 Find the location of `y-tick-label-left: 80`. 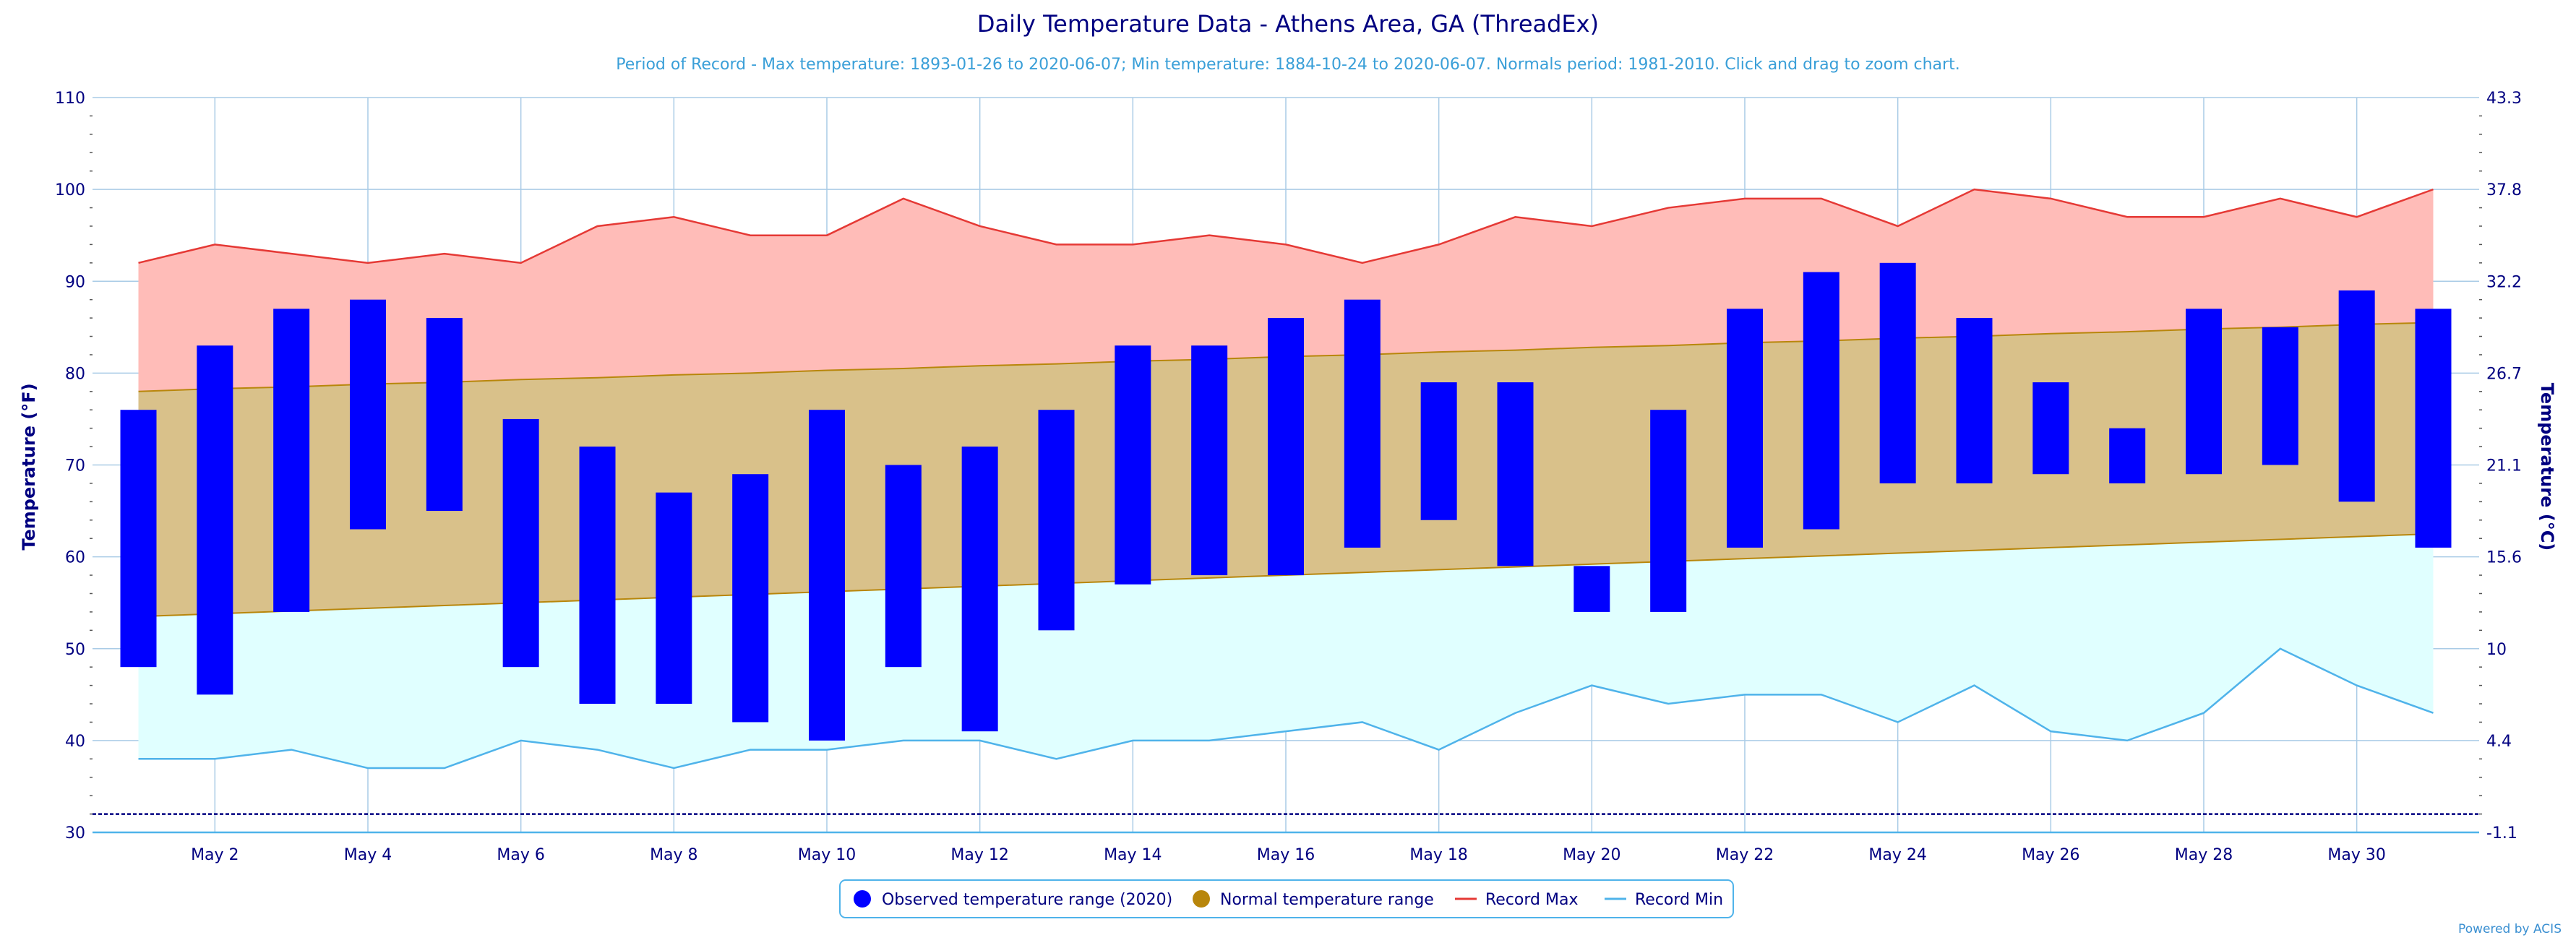

y-tick-label-left: 80 is located at coordinates (75, 374).